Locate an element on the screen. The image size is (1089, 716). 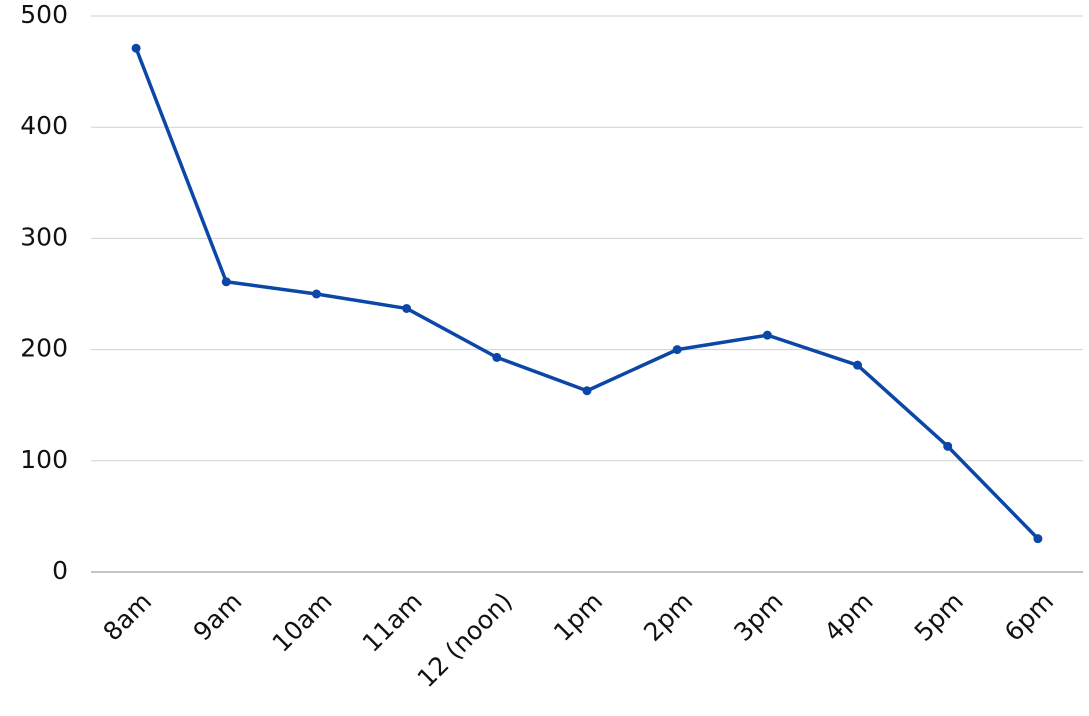
y-tick-label: 300 is located at coordinates (44, 236).